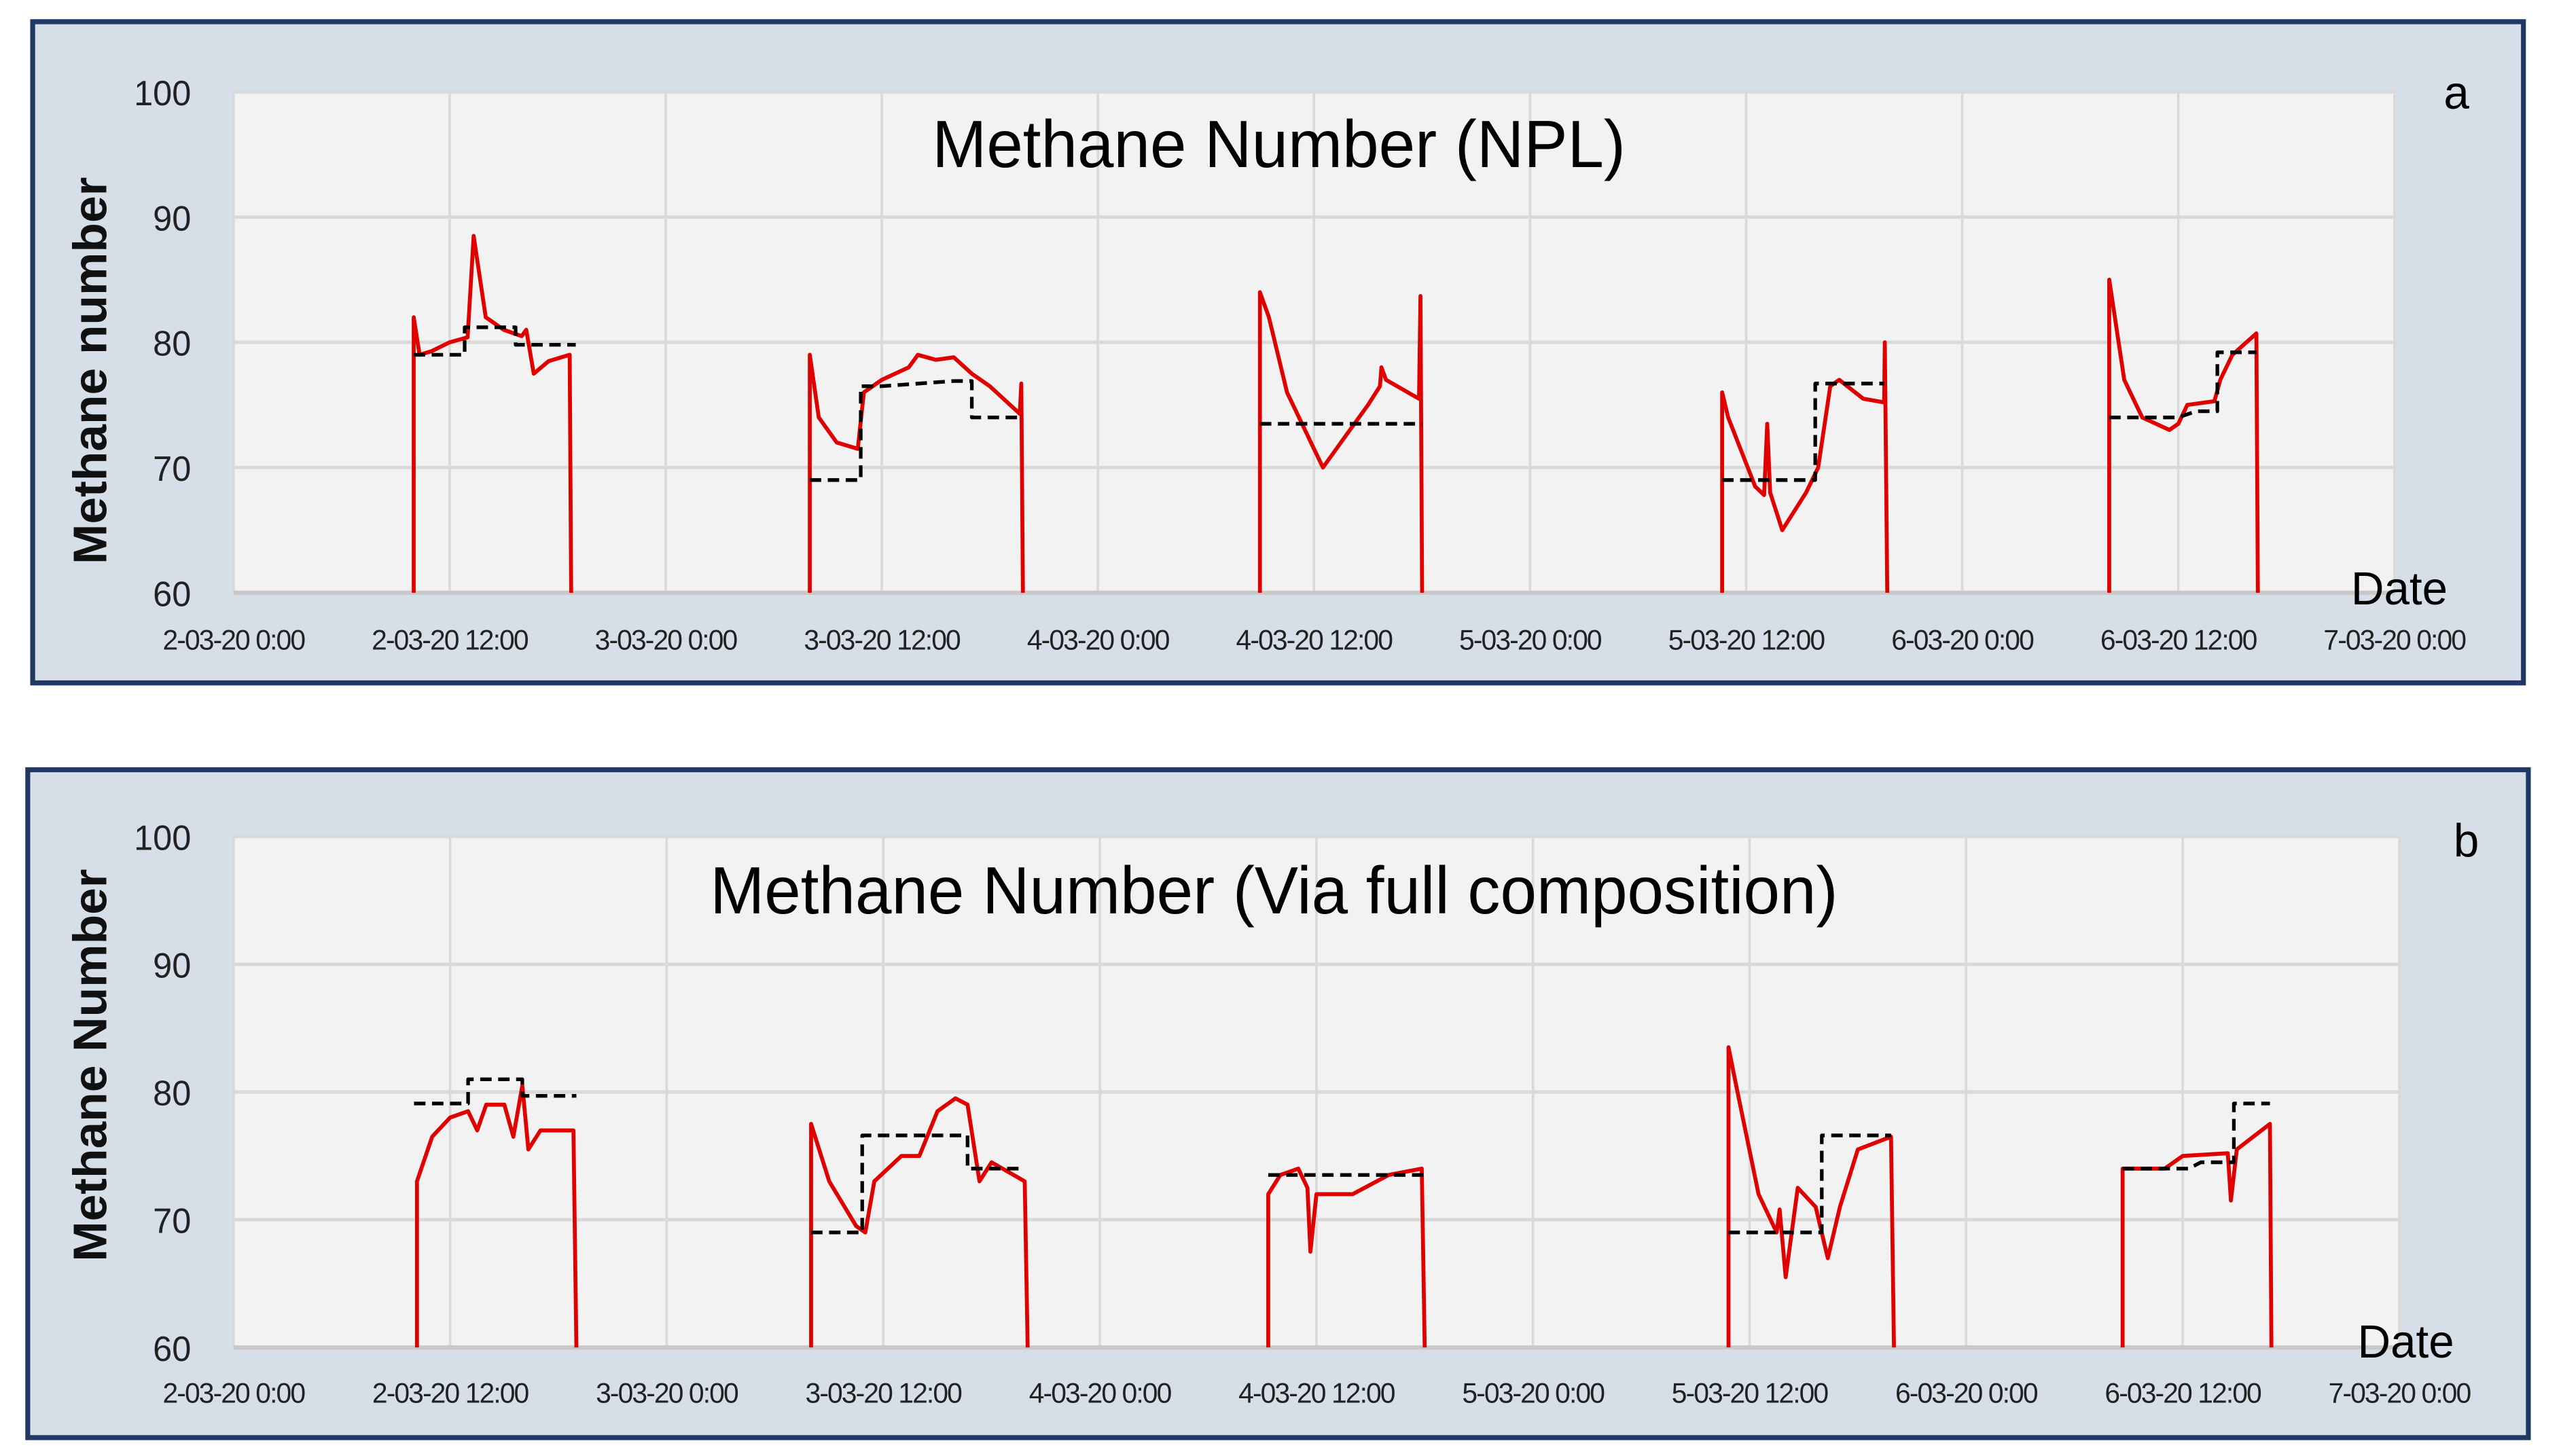  Describe the element at coordinates (2456, 93) in the screenshot. I see `panel-letter: a` at that location.